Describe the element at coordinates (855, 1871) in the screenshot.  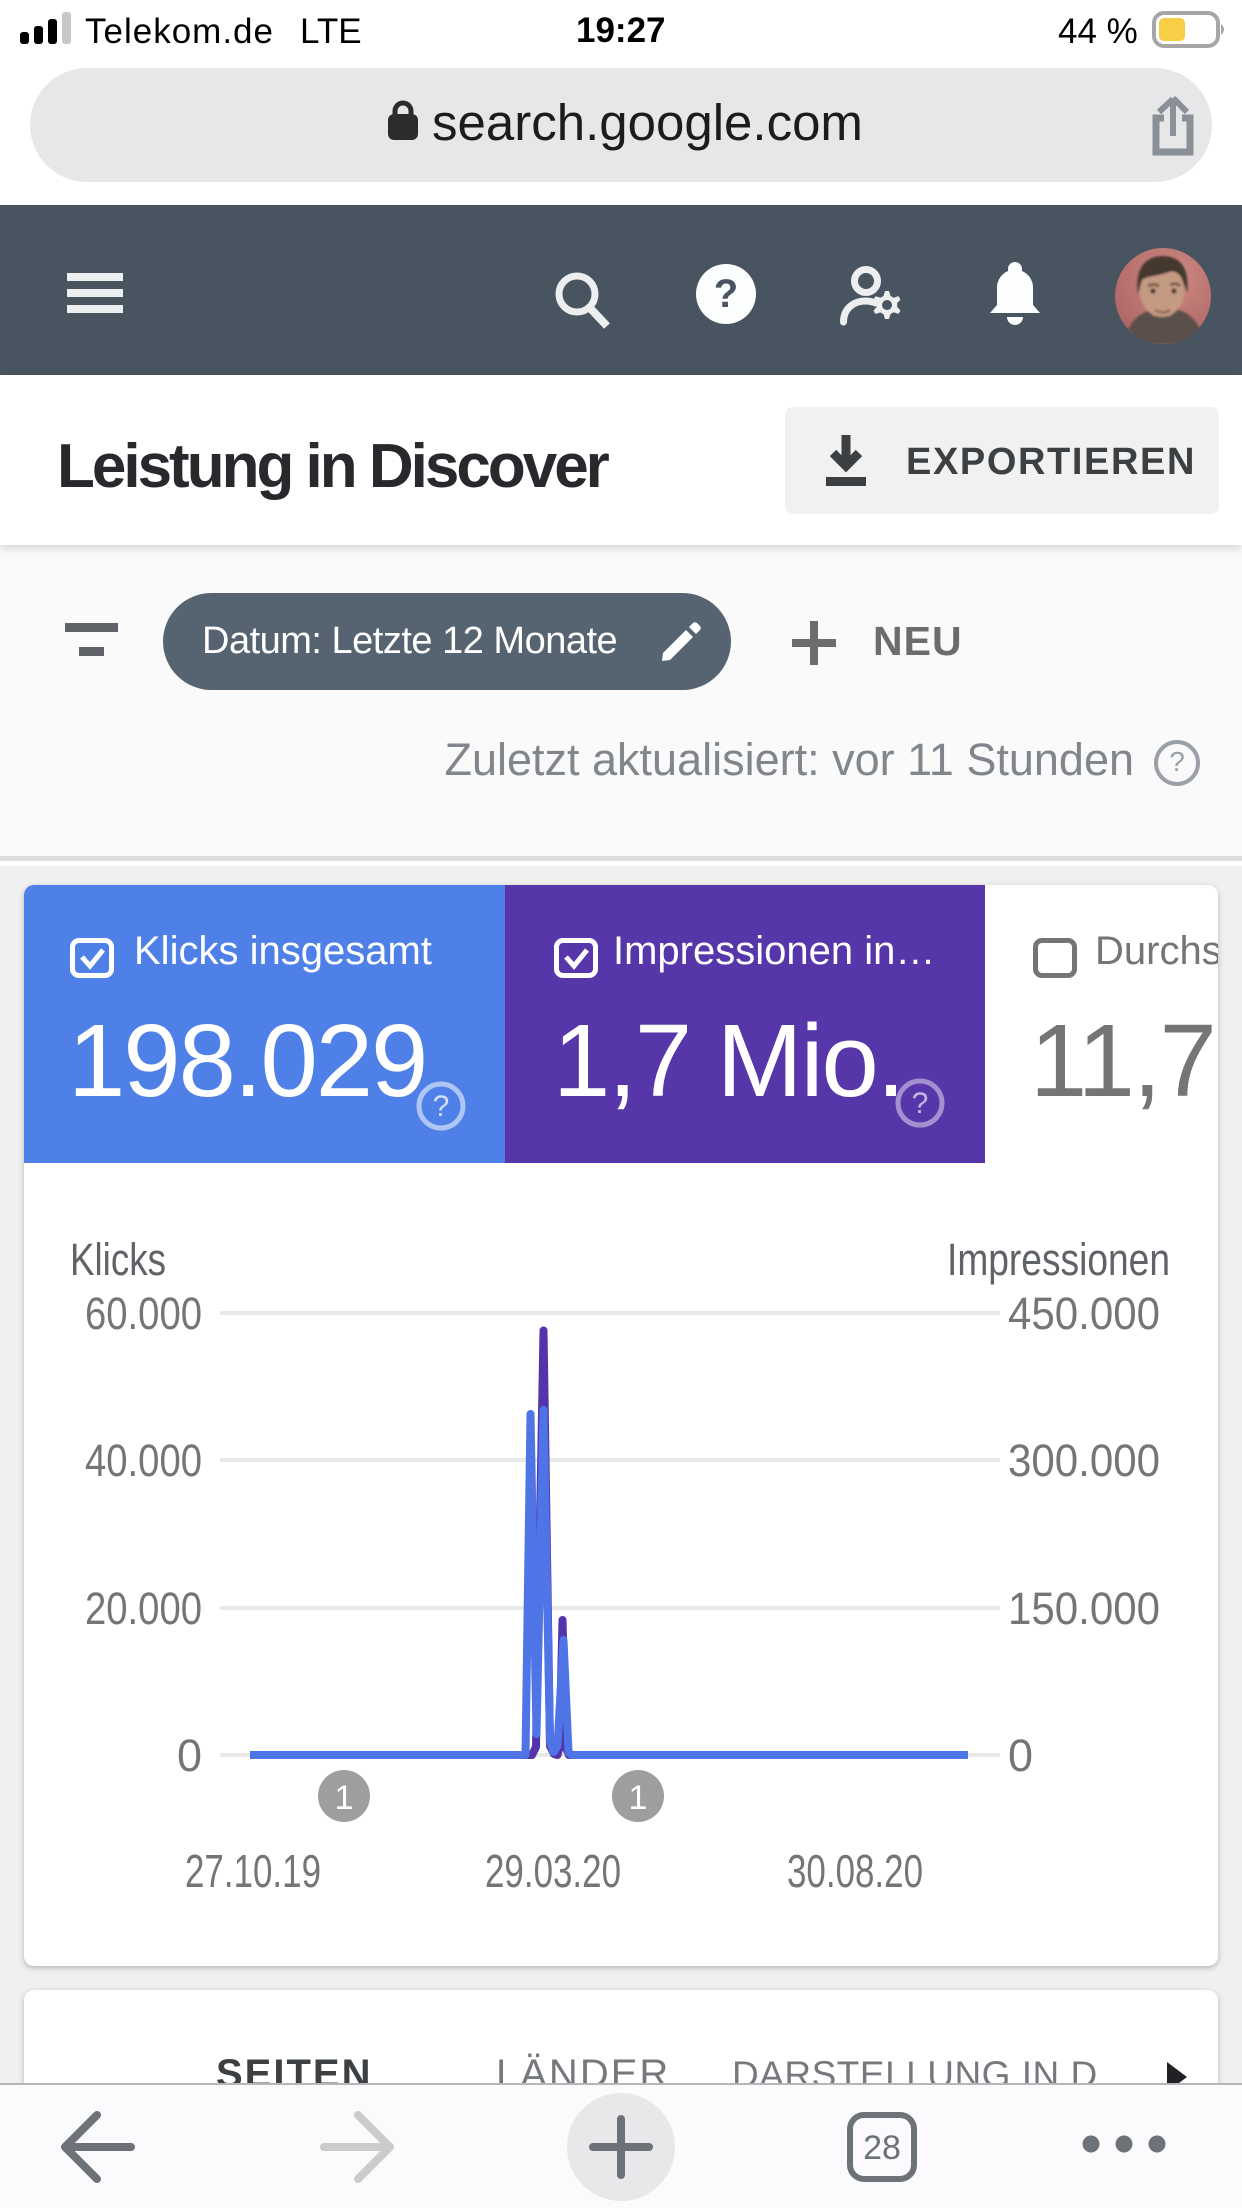
I see `svg-text: 30.08.20` at that location.